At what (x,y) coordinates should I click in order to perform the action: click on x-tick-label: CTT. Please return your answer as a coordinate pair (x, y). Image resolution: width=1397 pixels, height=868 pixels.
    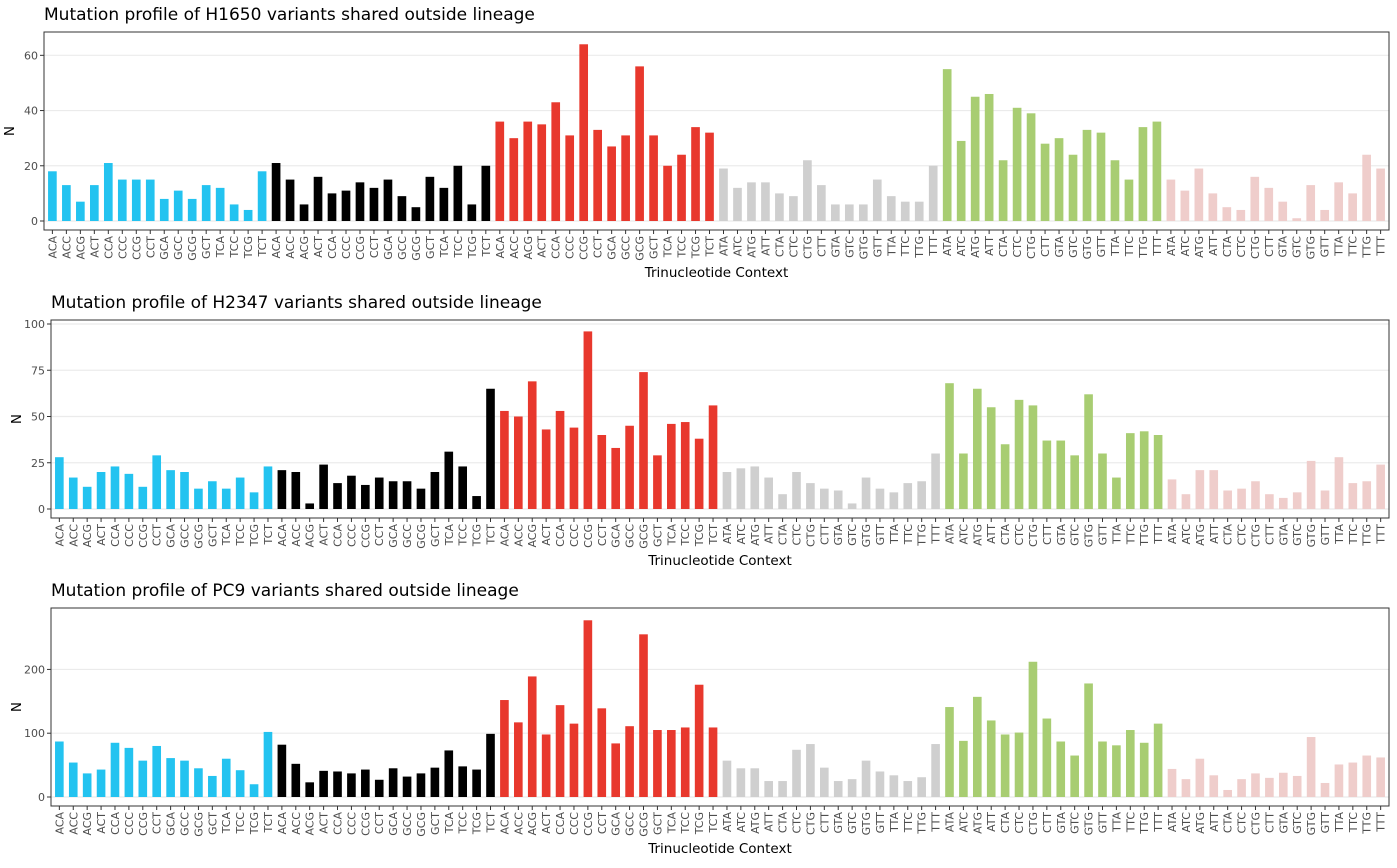
    Looking at the image, I should click on (1269, 822).